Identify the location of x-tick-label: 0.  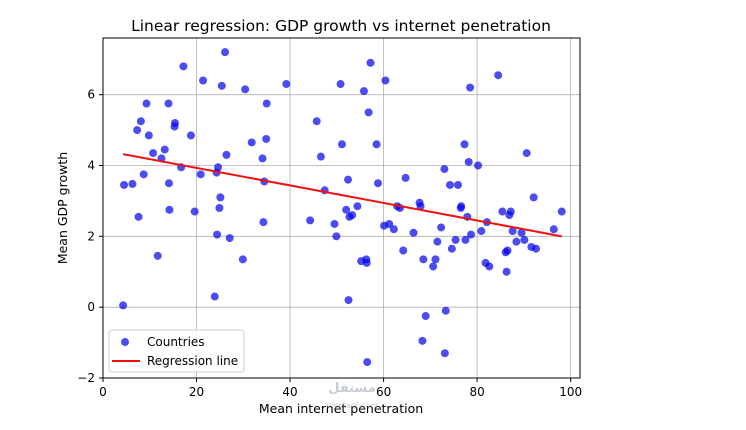
(103, 392).